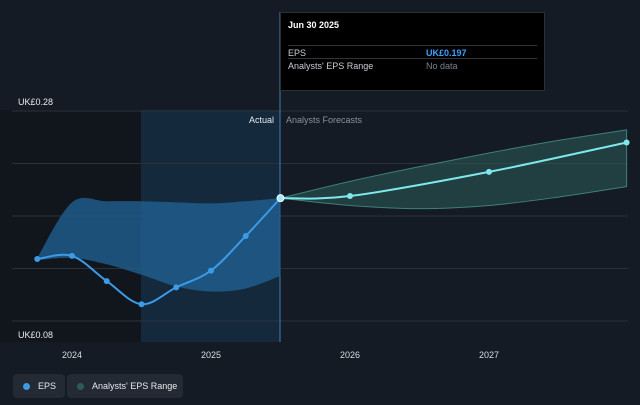 The width and height of the screenshot is (640, 405). I want to click on eps-legend-icon, so click(26, 386).